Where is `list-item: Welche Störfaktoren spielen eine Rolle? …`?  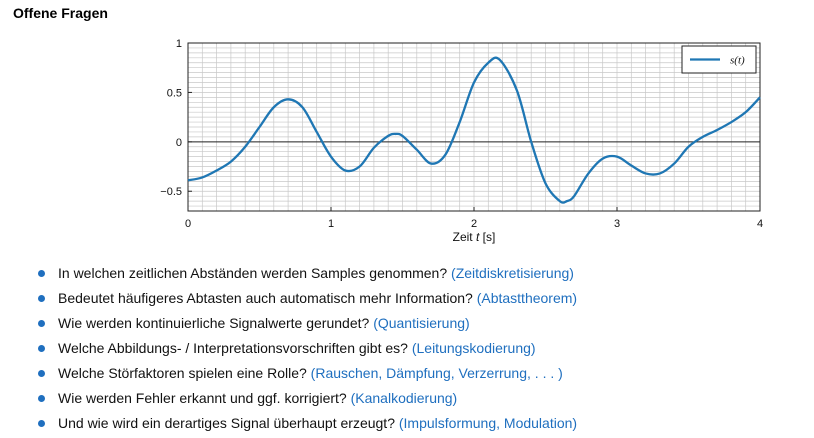 list-item: Welche Störfaktoren spielen eine Rolle? … is located at coordinates (307, 375).